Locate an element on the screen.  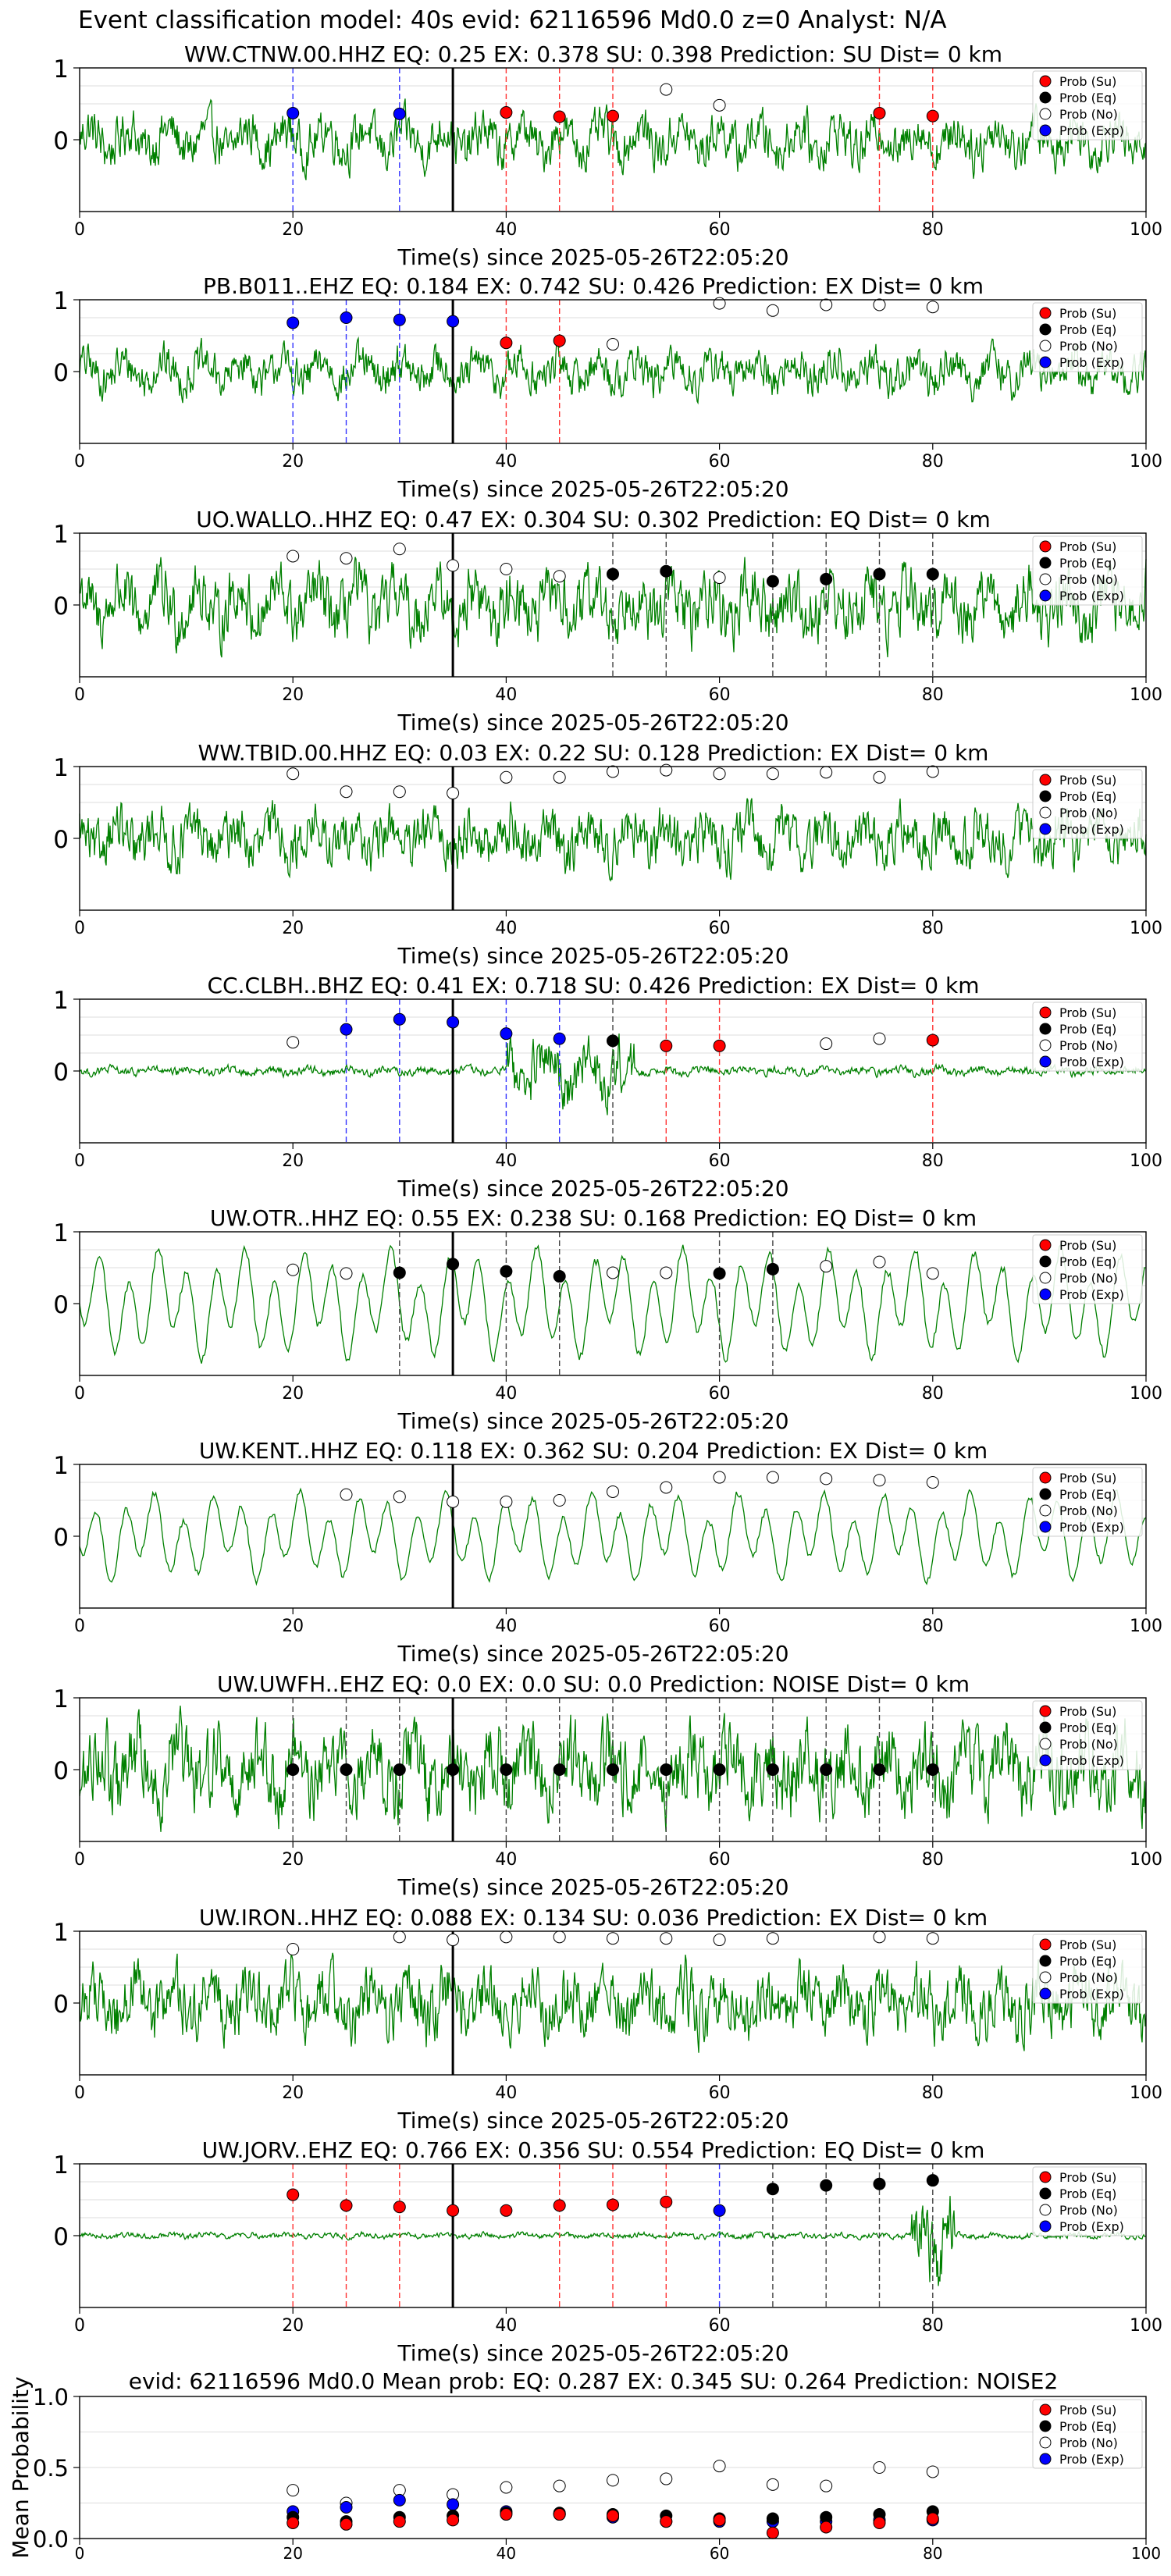
legend-label-no: Prob (No) is located at coordinates (1088, 2210).